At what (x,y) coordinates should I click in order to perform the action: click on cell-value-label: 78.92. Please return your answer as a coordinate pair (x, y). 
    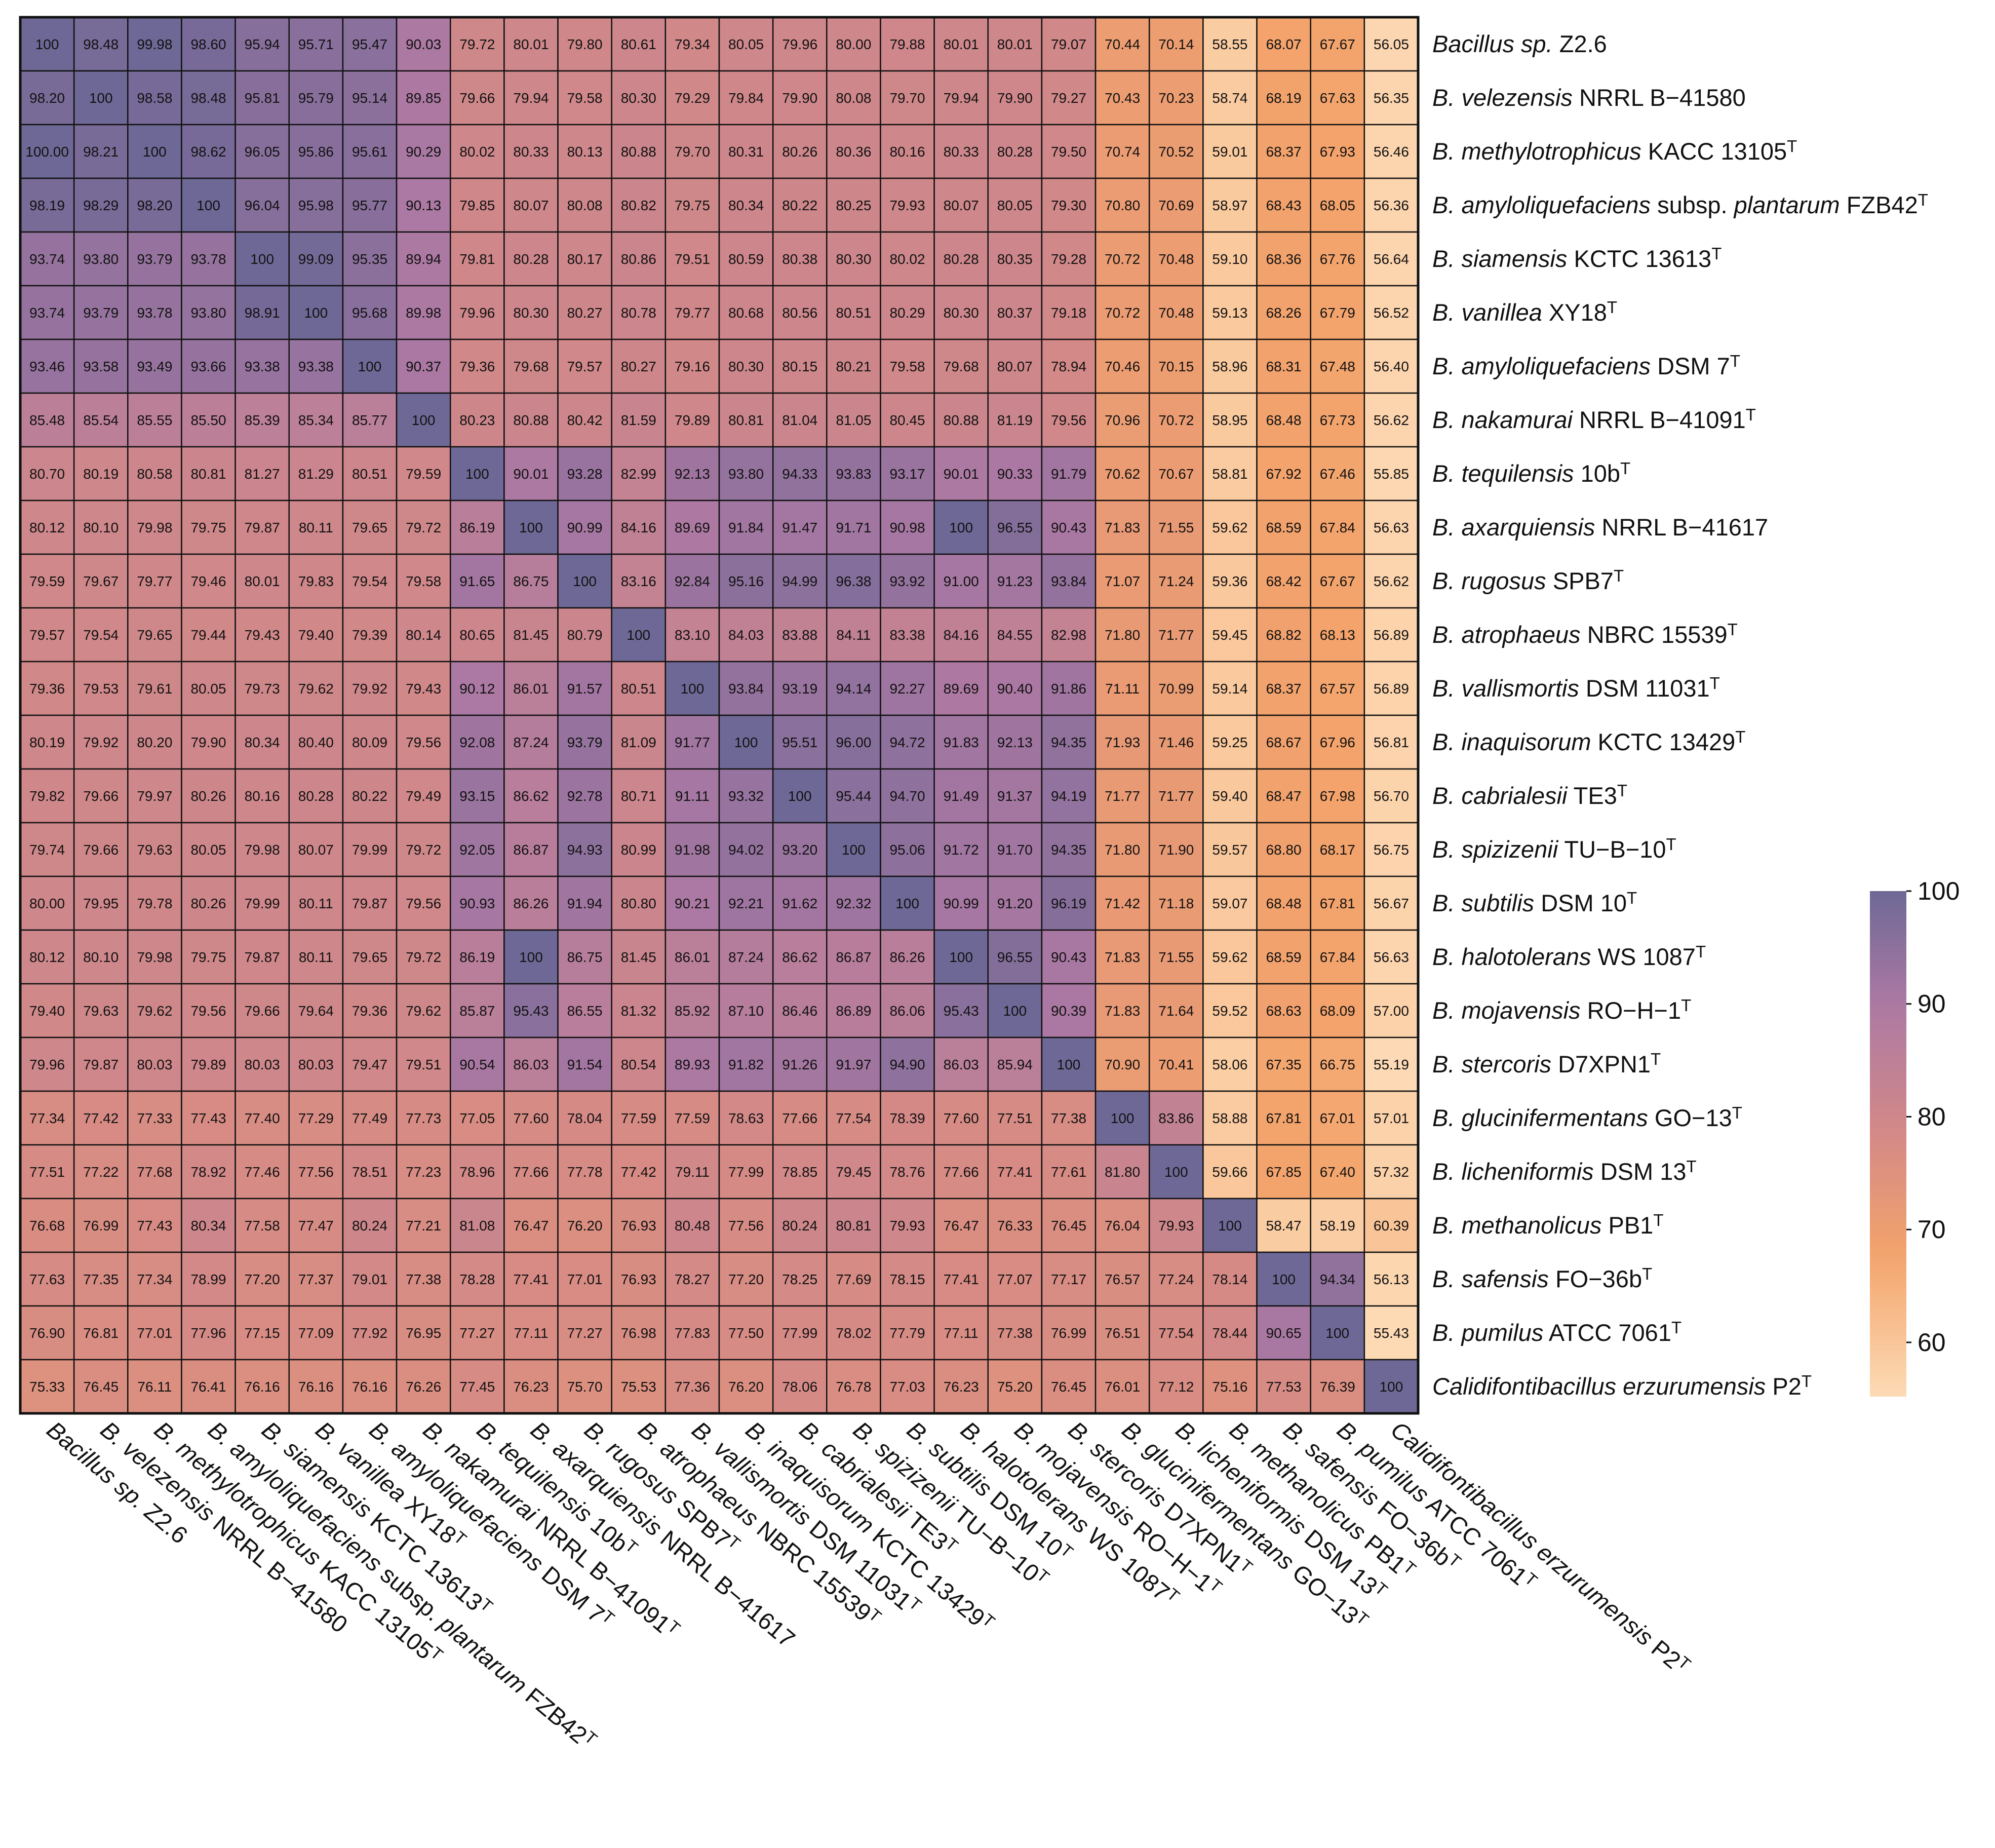
    Looking at the image, I should click on (208, 1172).